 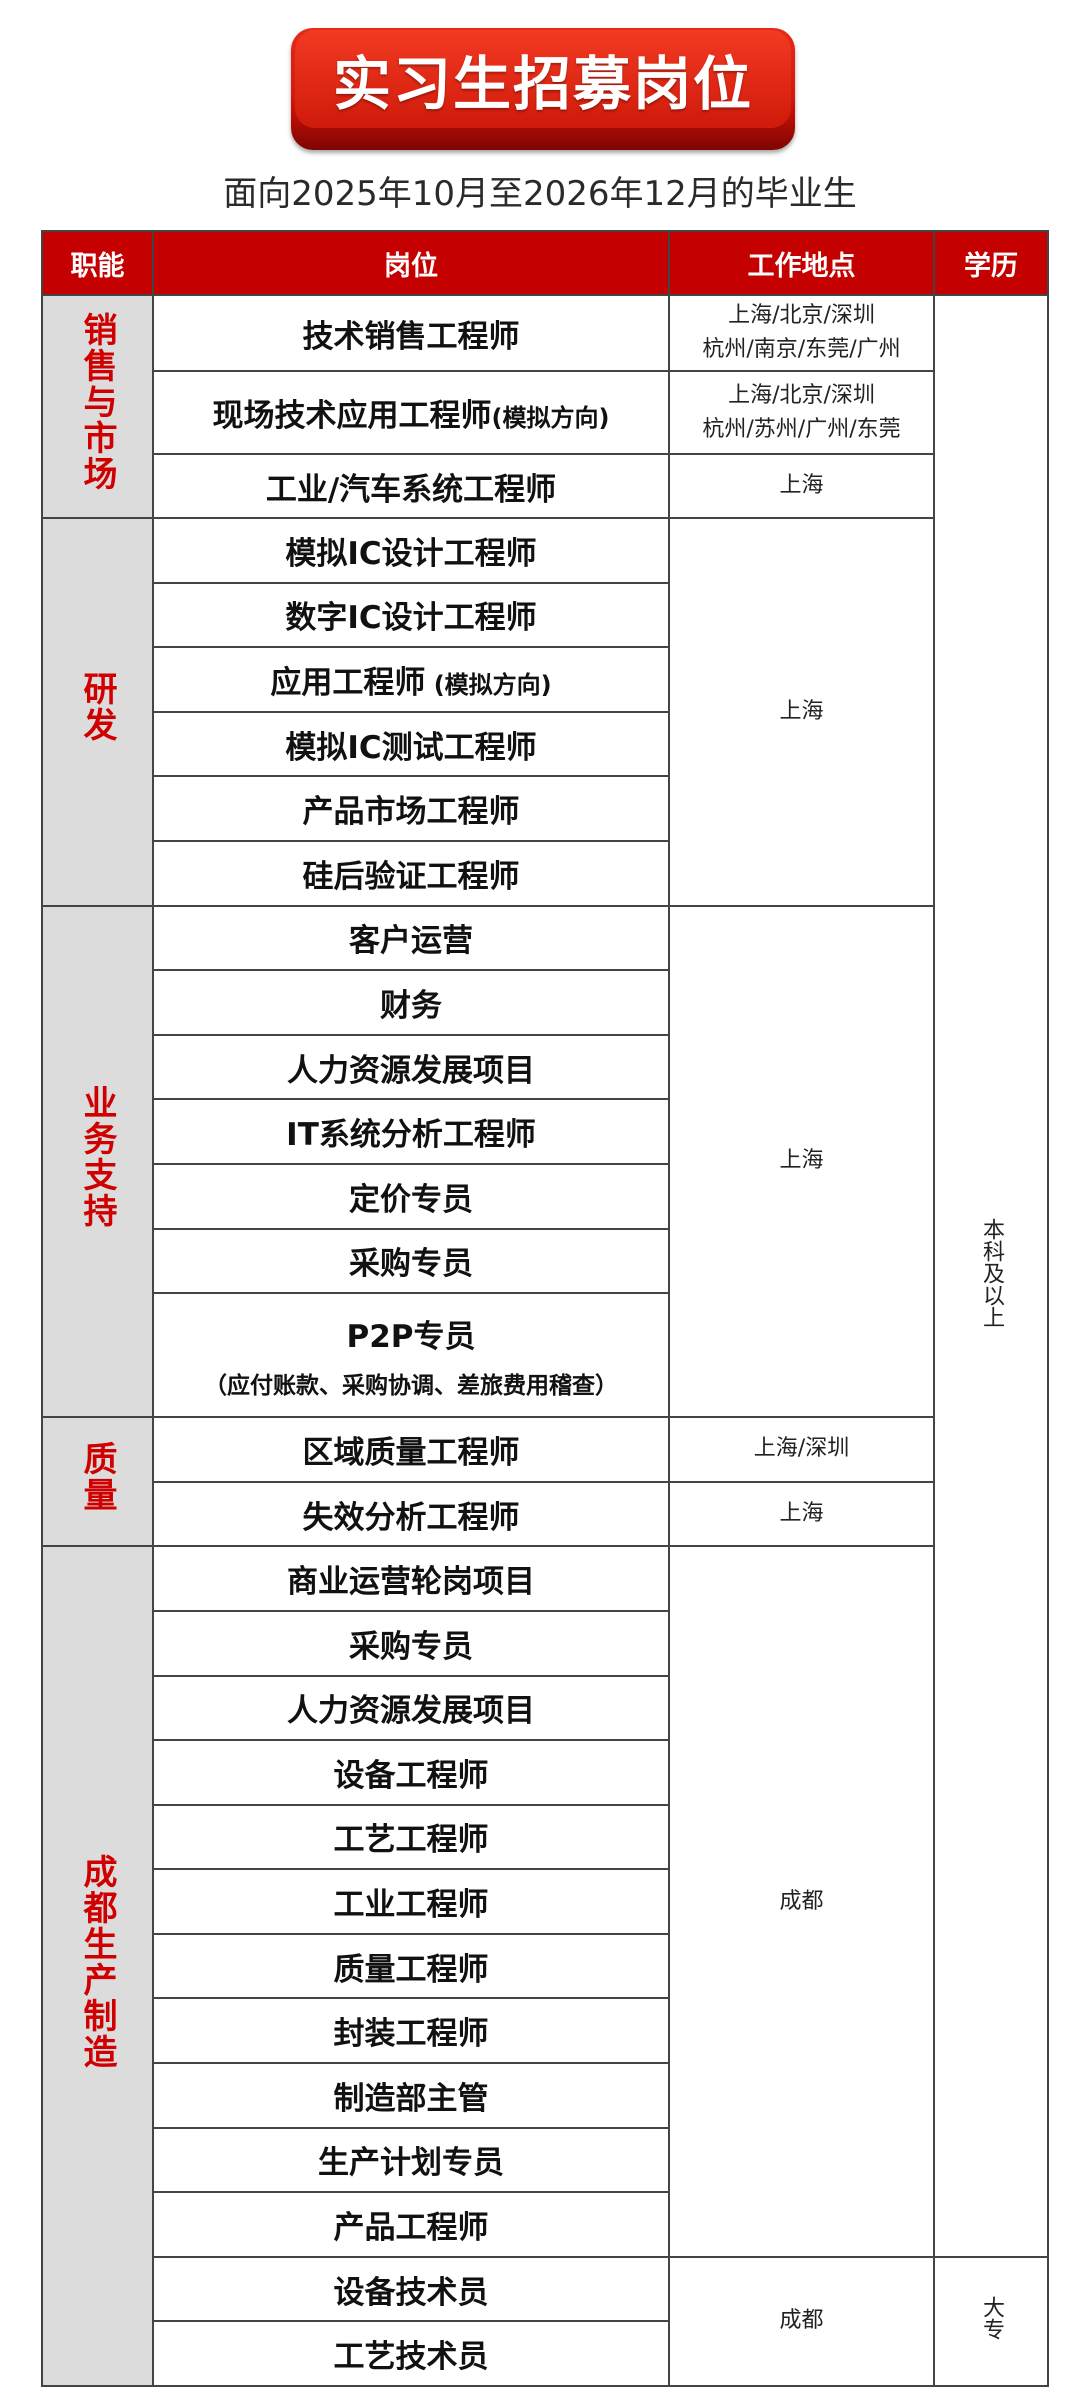 I want to click on position-name: 产品市场工程师, so click(x=411, y=812).